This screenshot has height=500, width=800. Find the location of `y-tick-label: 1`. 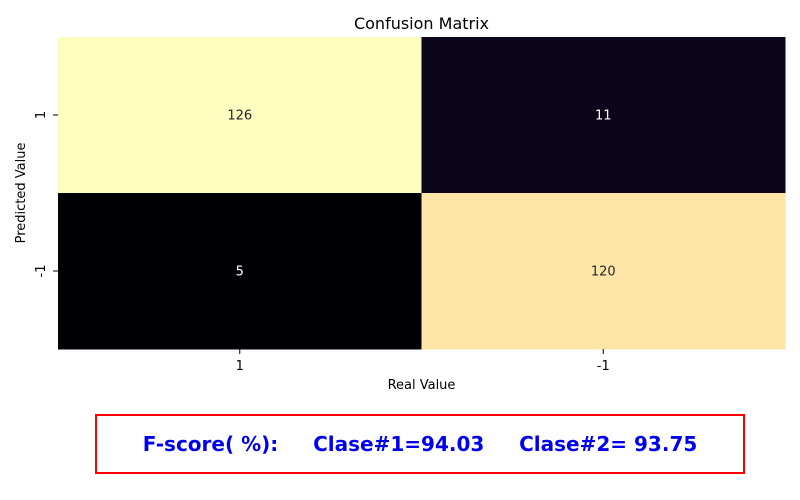

y-tick-label: 1 is located at coordinates (41, 115).